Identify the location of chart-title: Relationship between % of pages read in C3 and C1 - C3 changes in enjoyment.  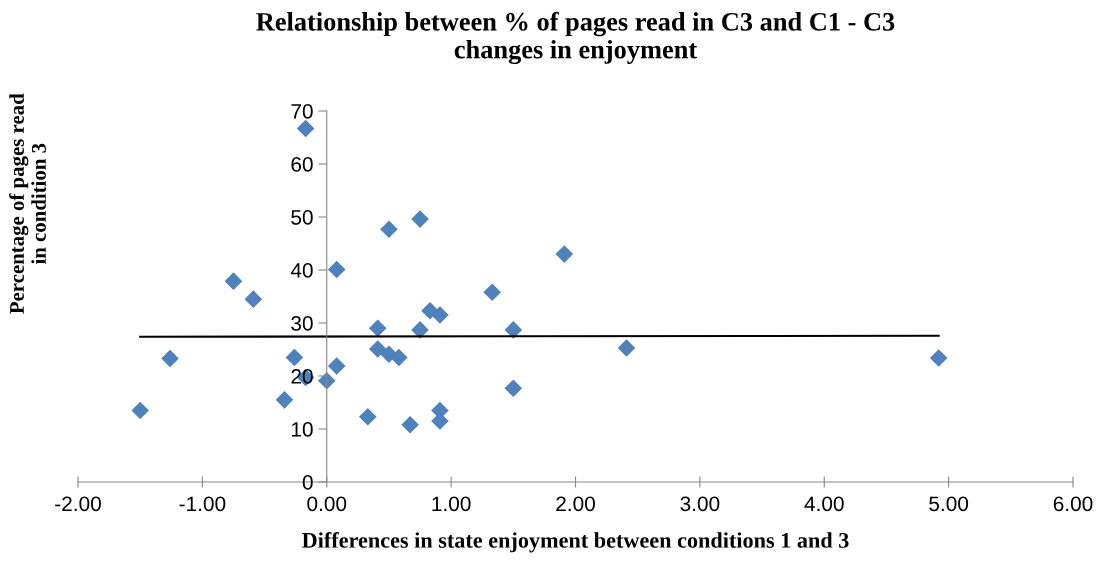
(575, 38).